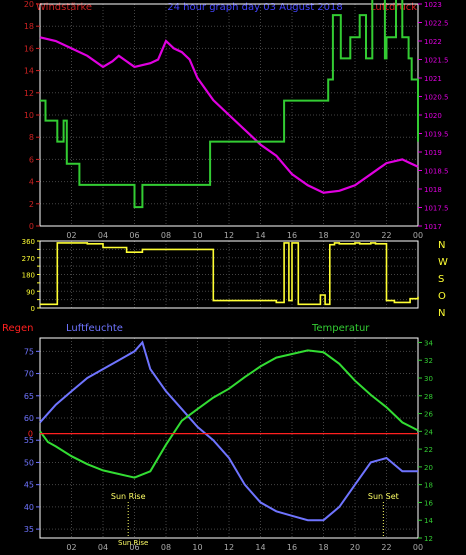  Describe the element at coordinates (441, 279) in the screenshot. I see `compass-label: S` at that location.